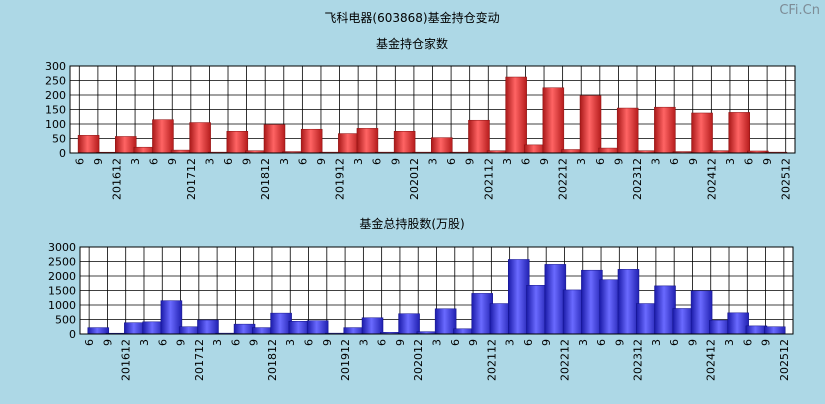  Describe the element at coordinates (564, 360) in the screenshot. I see `chart-2-x-tick-label: 202212` at that location.